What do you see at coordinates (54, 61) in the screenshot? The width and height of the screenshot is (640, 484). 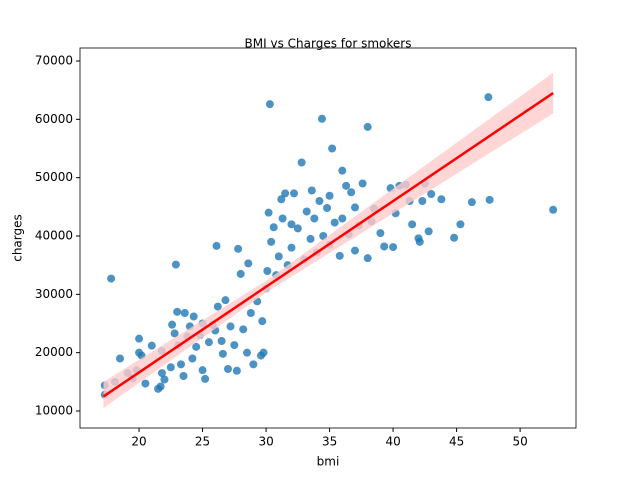 I see `y-tick-label: 70000` at bounding box center [54, 61].